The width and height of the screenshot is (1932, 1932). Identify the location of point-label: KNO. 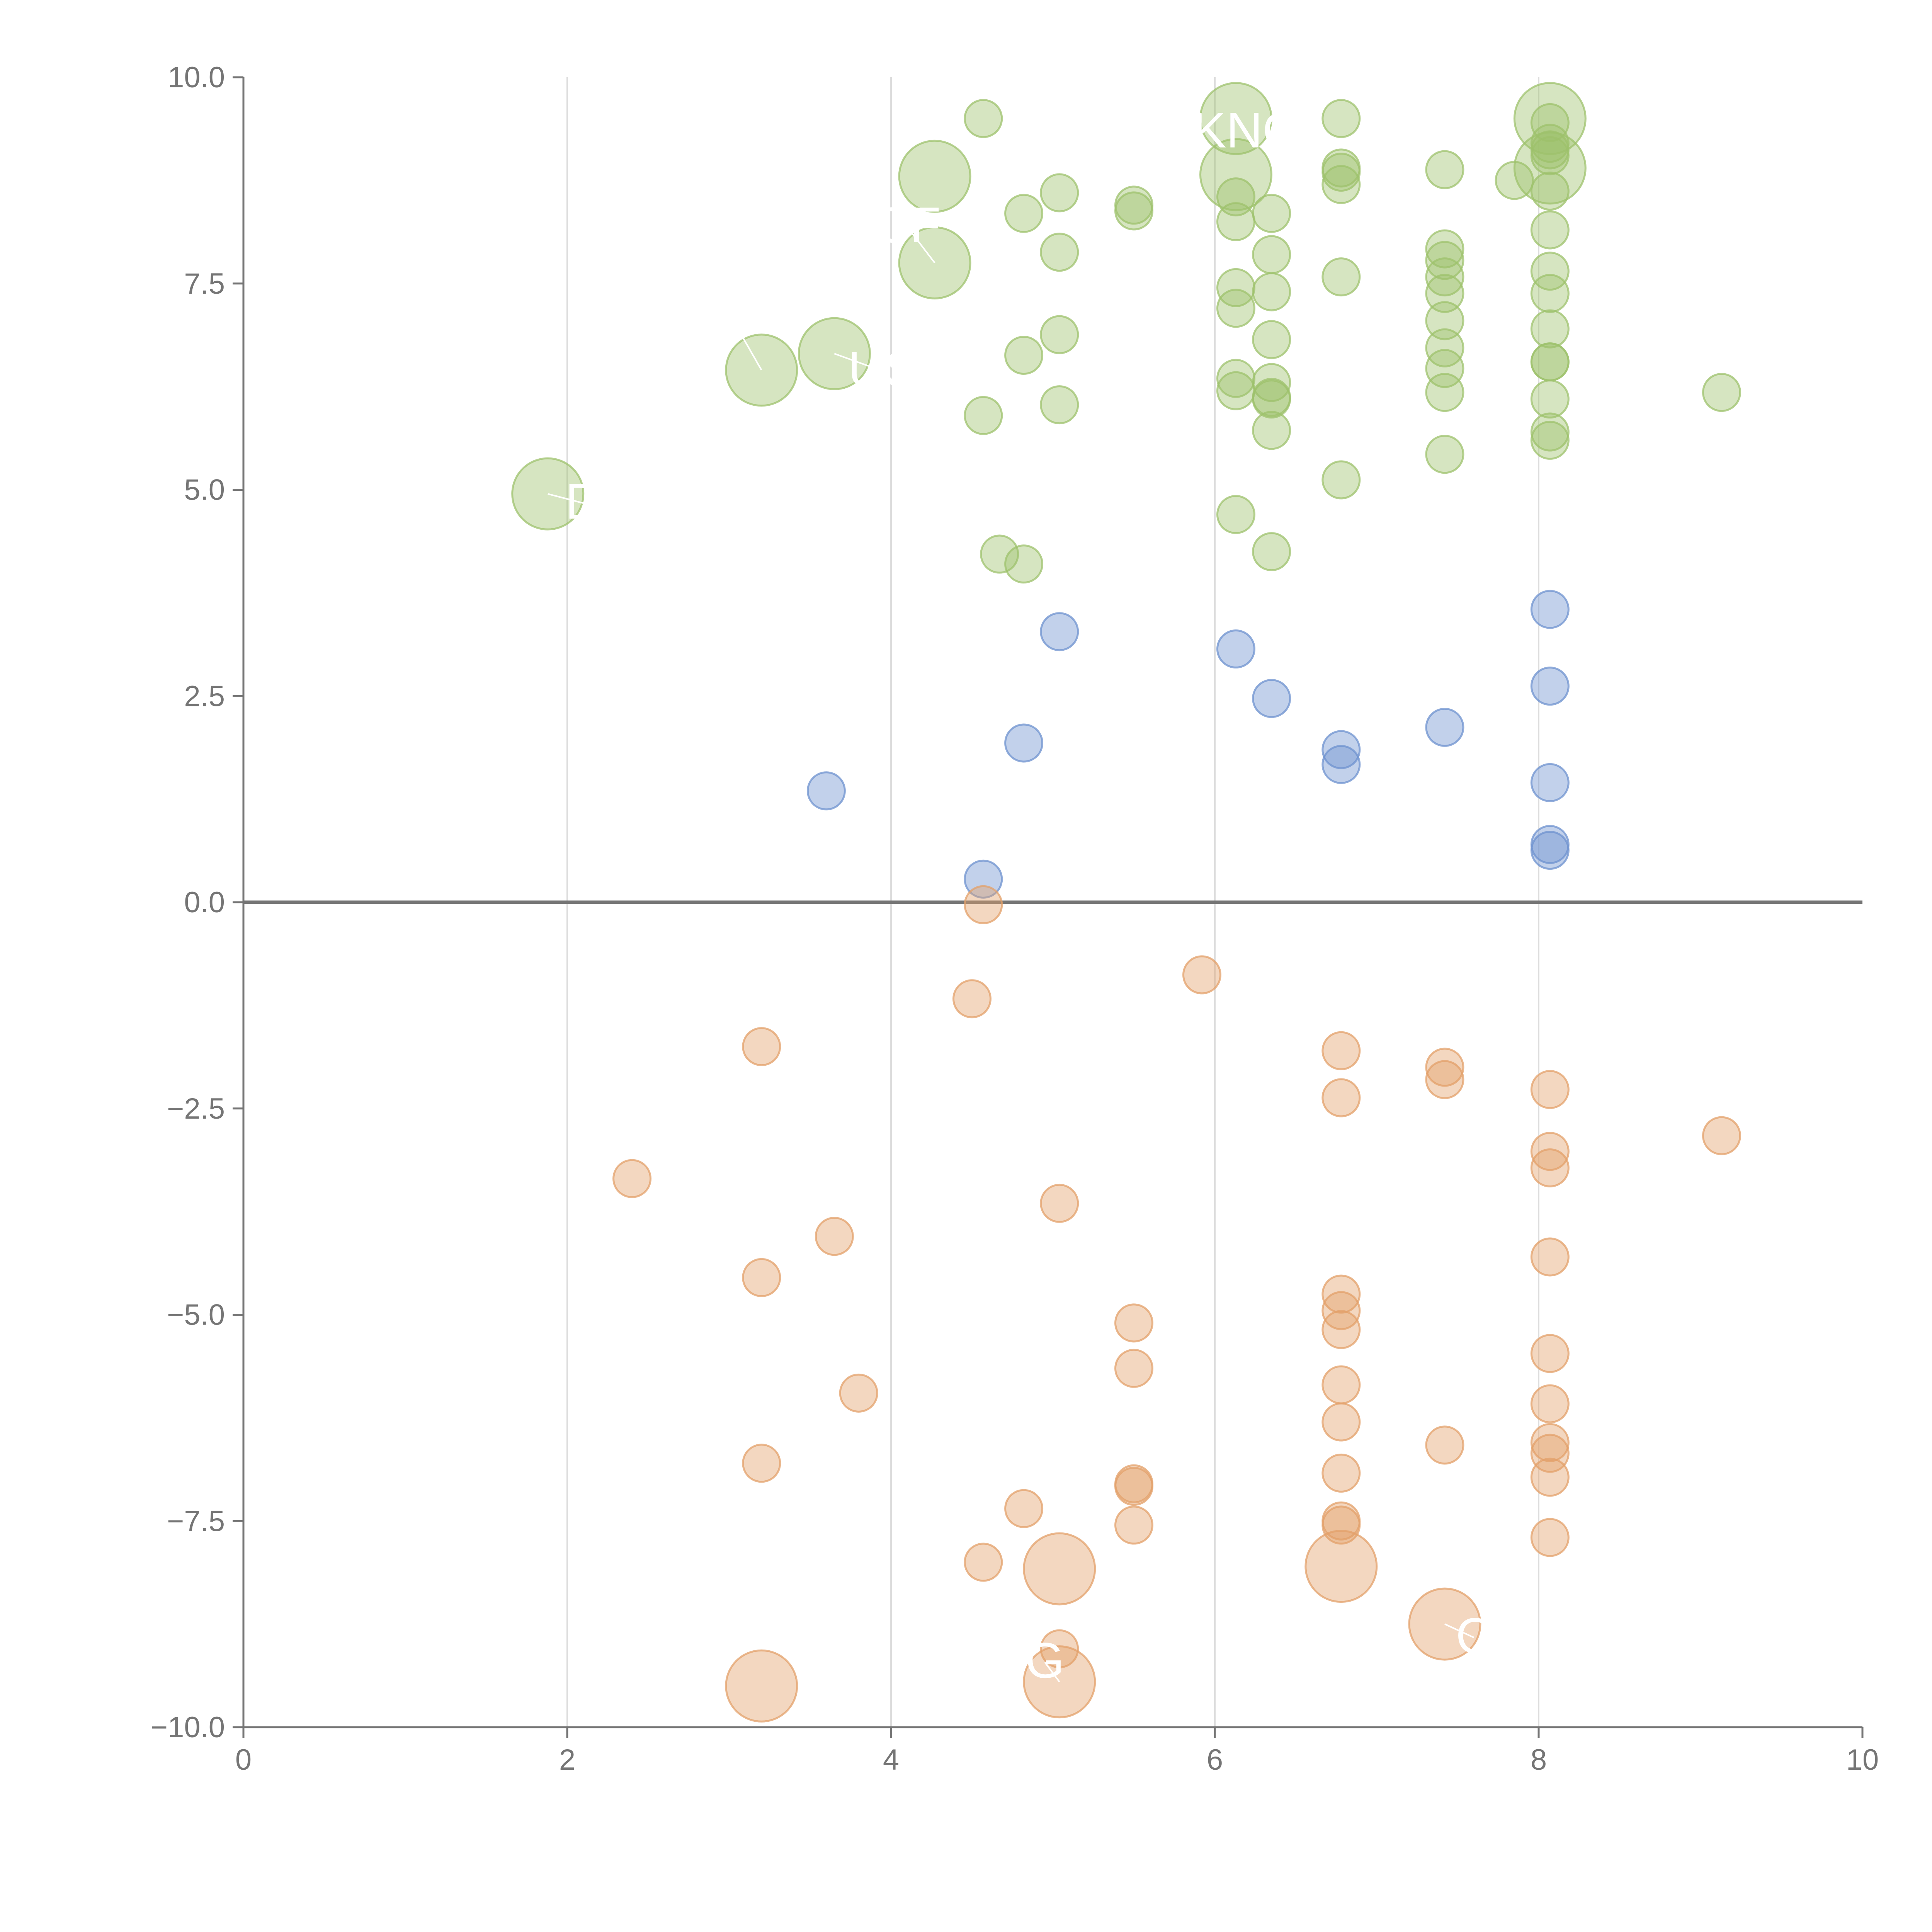
(1248, 130).